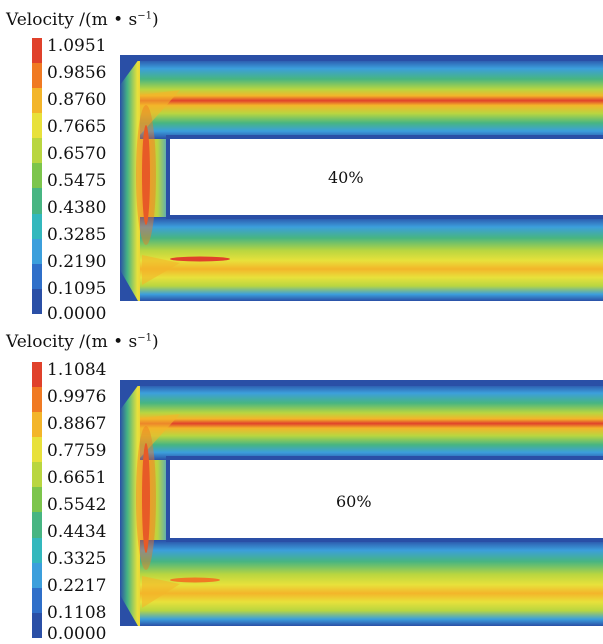 The height and width of the screenshot is (644, 603). What do you see at coordinates (77, 181) in the screenshot?
I see `colorbar-tick: 0.5475` at bounding box center [77, 181].